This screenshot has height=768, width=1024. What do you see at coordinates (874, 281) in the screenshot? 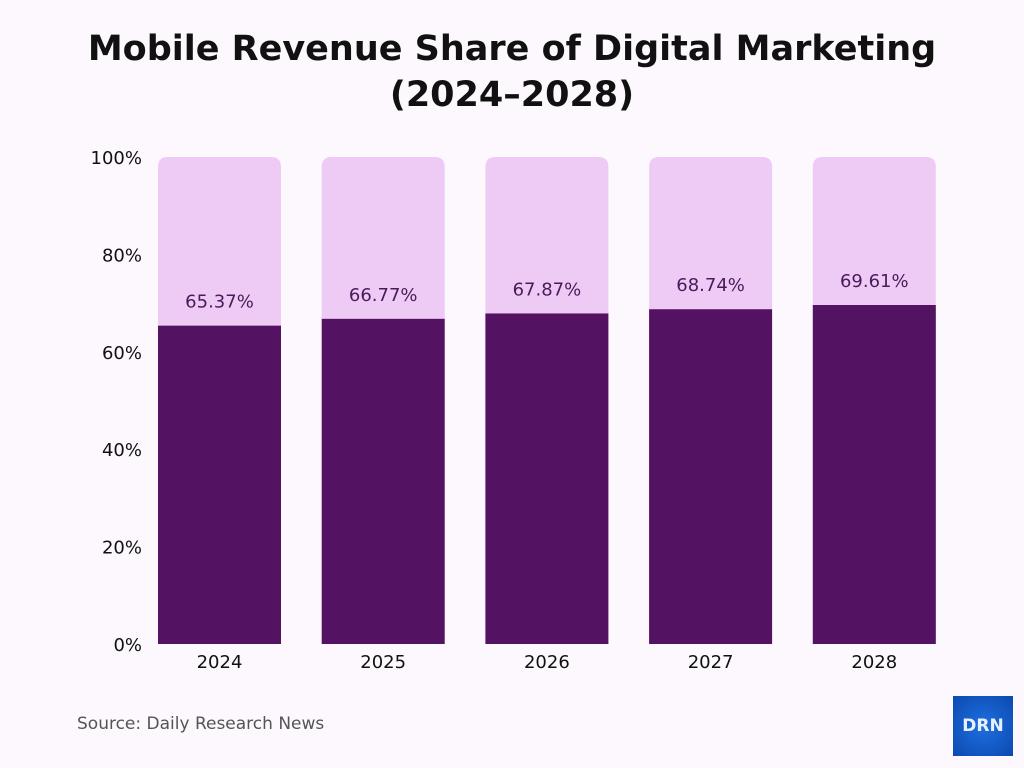
I see `data-label: 69.61%` at bounding box center [874, 281].